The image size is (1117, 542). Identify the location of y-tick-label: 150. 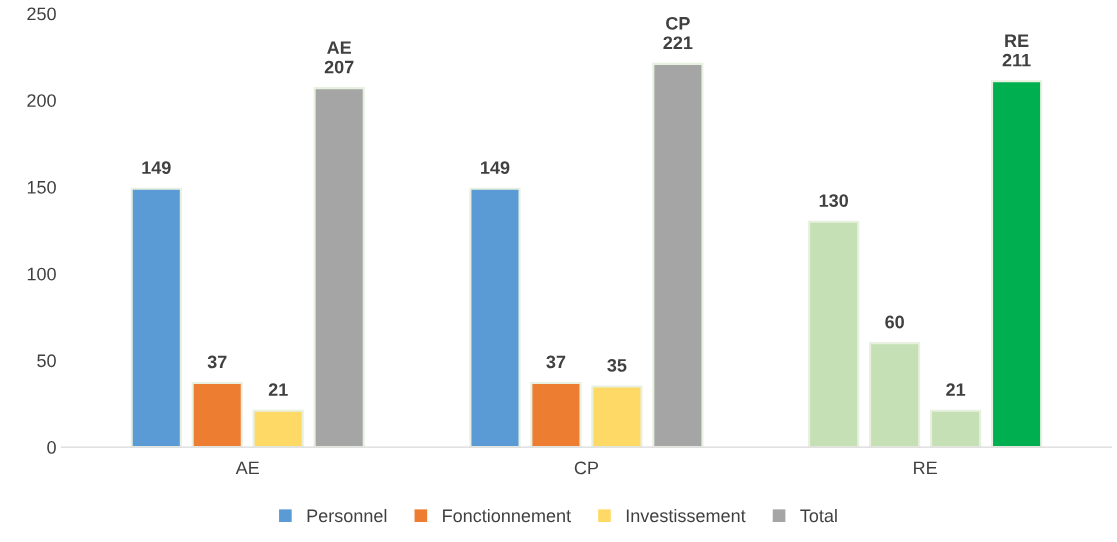
(41, 187).